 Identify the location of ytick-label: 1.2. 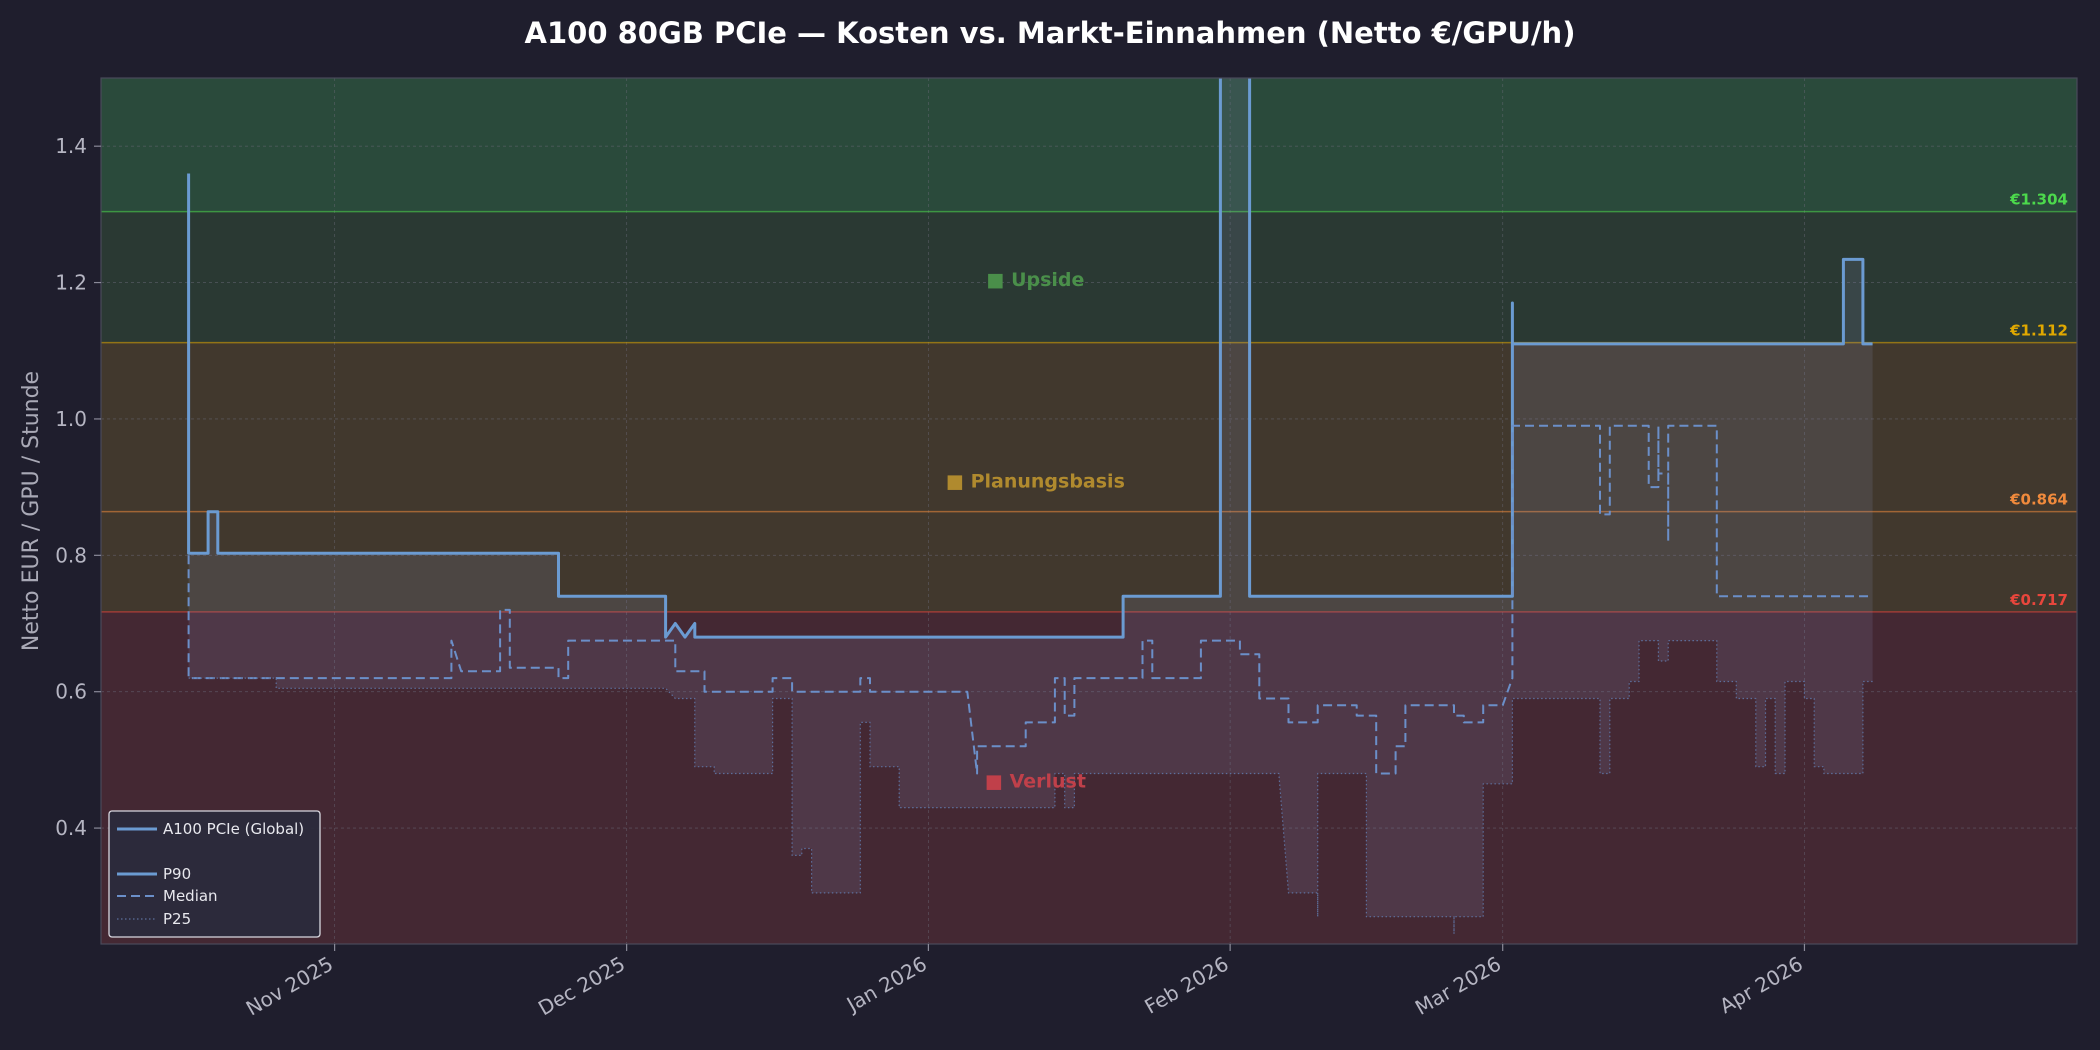
(71, 283).